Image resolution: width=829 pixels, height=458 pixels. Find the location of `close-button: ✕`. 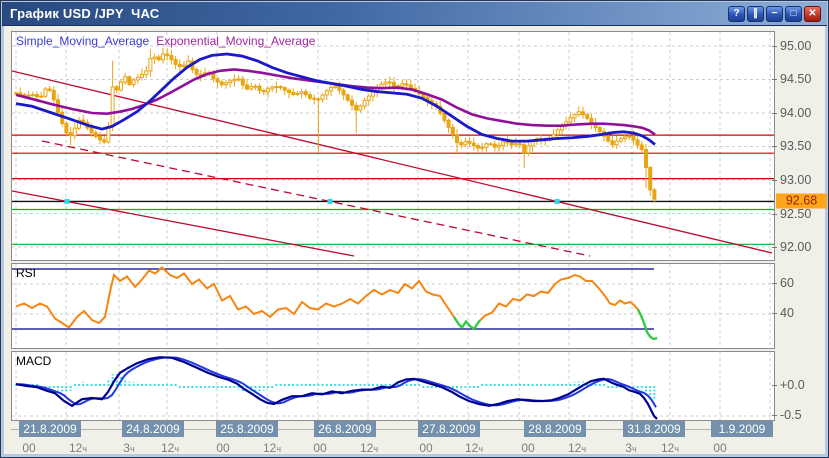

close-button: ✕ is located at coordinates (812, 14).